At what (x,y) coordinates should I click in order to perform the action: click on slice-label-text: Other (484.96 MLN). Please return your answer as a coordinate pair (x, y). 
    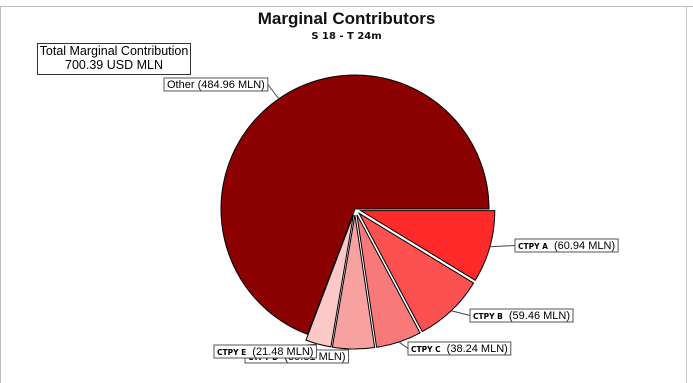
    Looking at the image, I should click on (216, 85).